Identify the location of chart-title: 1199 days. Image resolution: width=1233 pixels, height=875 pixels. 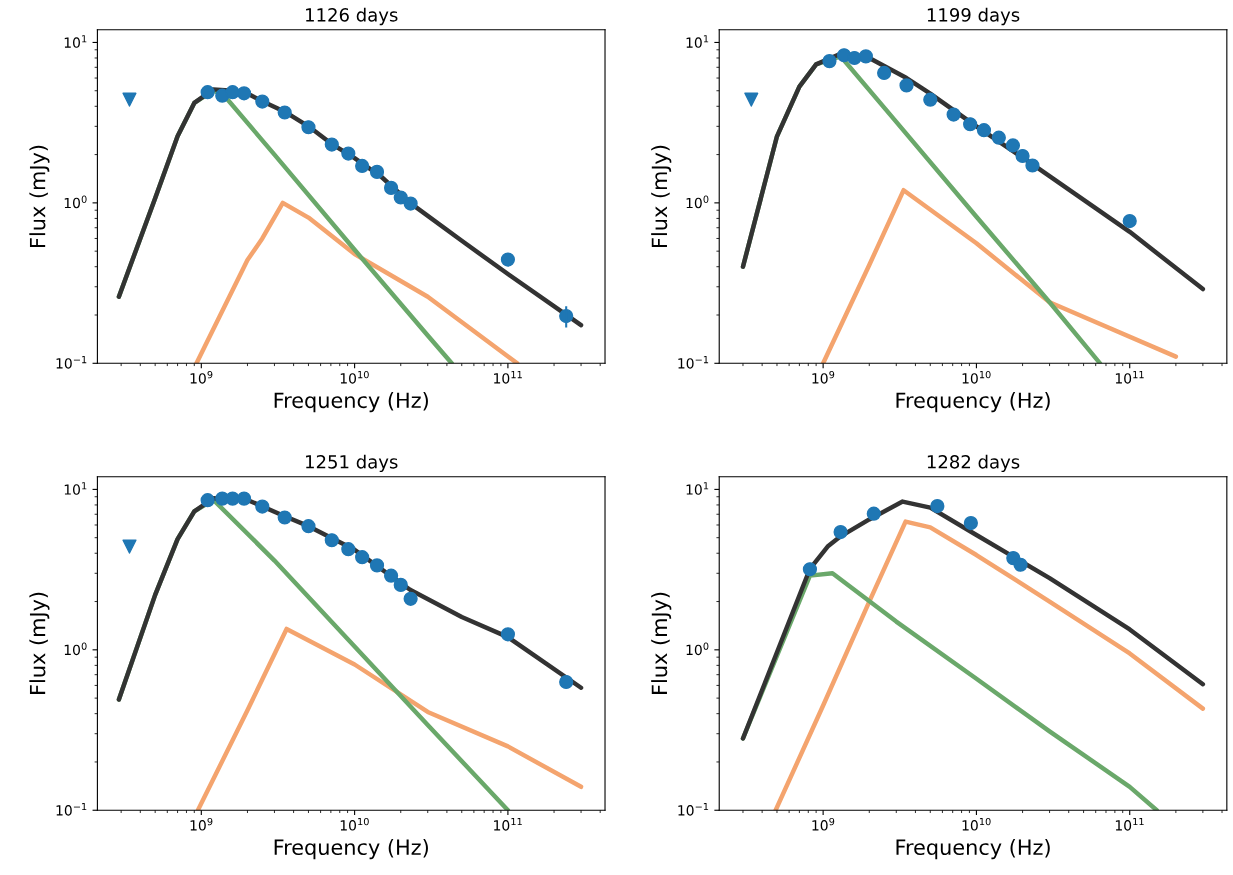
(973, 16).